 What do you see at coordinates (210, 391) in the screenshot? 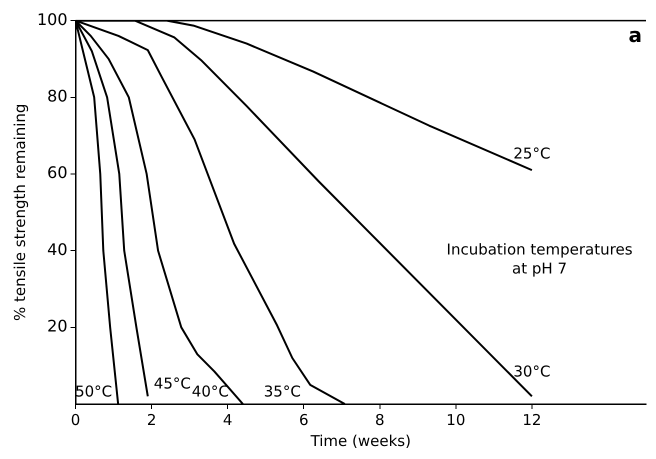
I see `series-label: 40°C` at bounding box center [210, 391].